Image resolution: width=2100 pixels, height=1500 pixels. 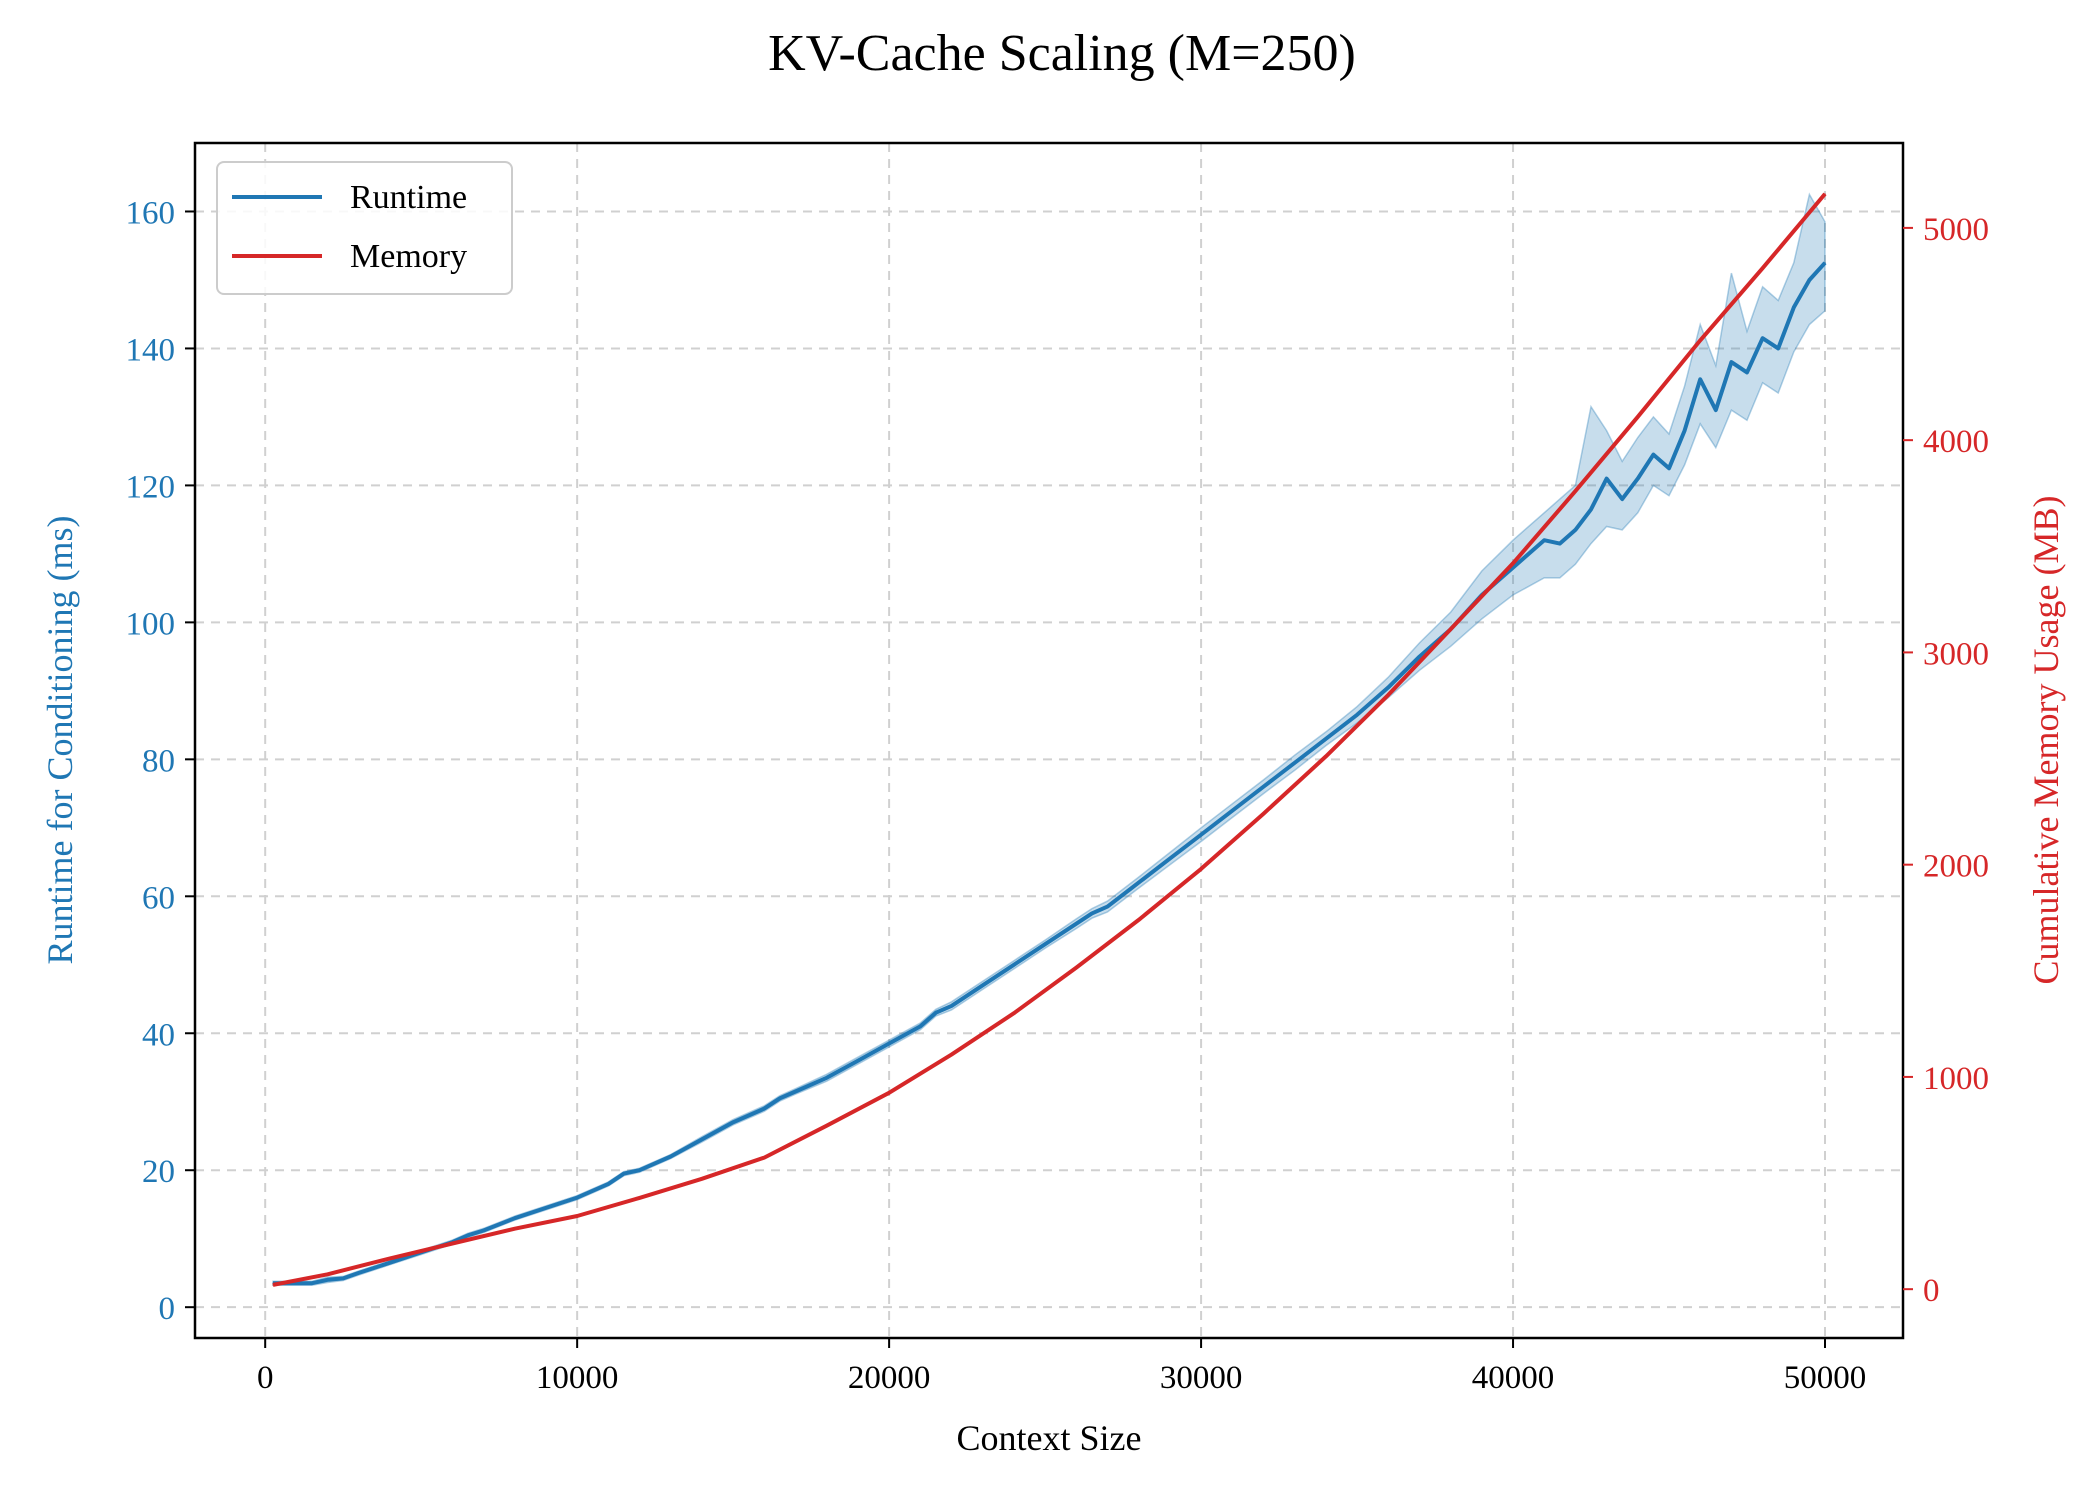 I want to click on y-left-tick-label: 0, so click(x=167, y=1309).